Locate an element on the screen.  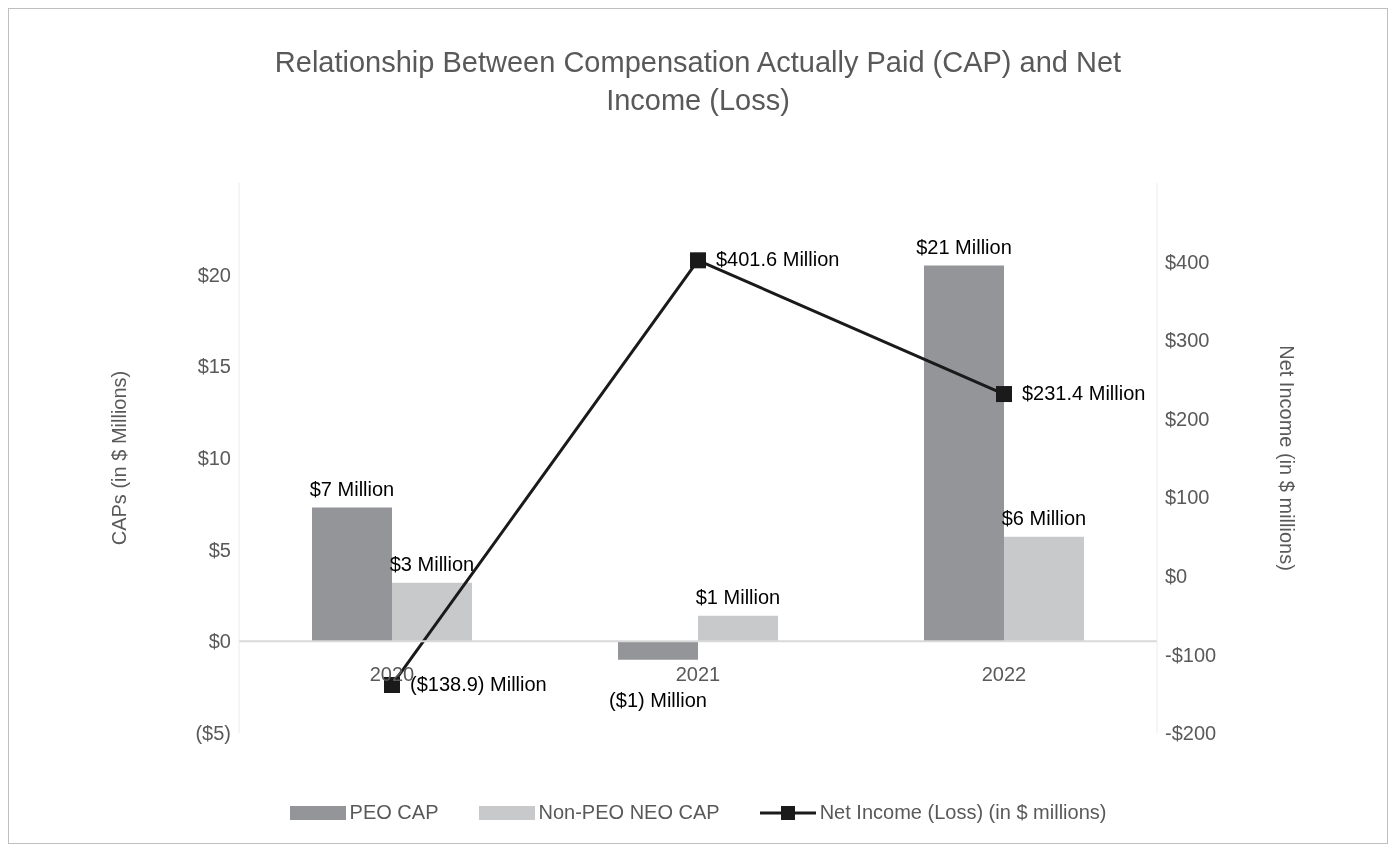
y2-tick-label: -$100 is located at coordinates (1191, 654).